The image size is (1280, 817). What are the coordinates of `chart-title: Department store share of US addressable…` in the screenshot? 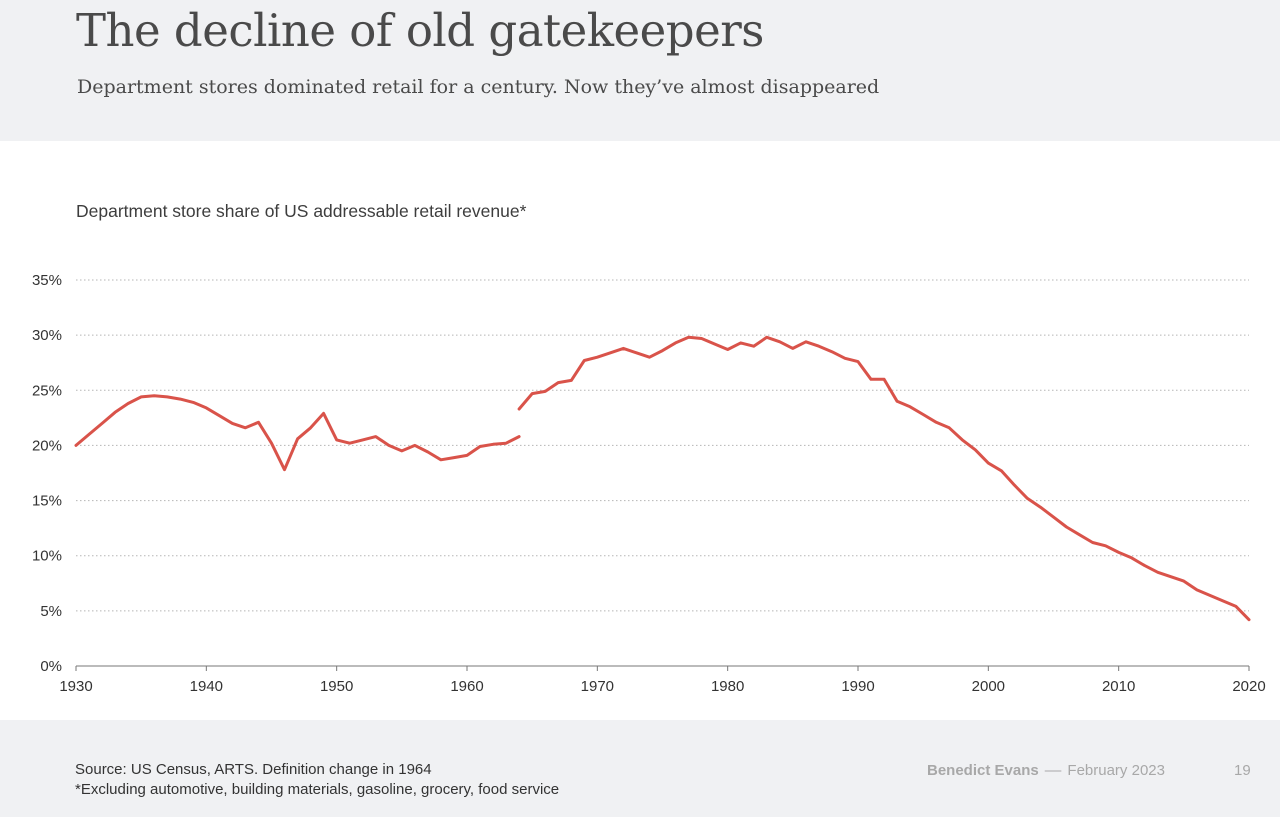 It's located at (301, 211).